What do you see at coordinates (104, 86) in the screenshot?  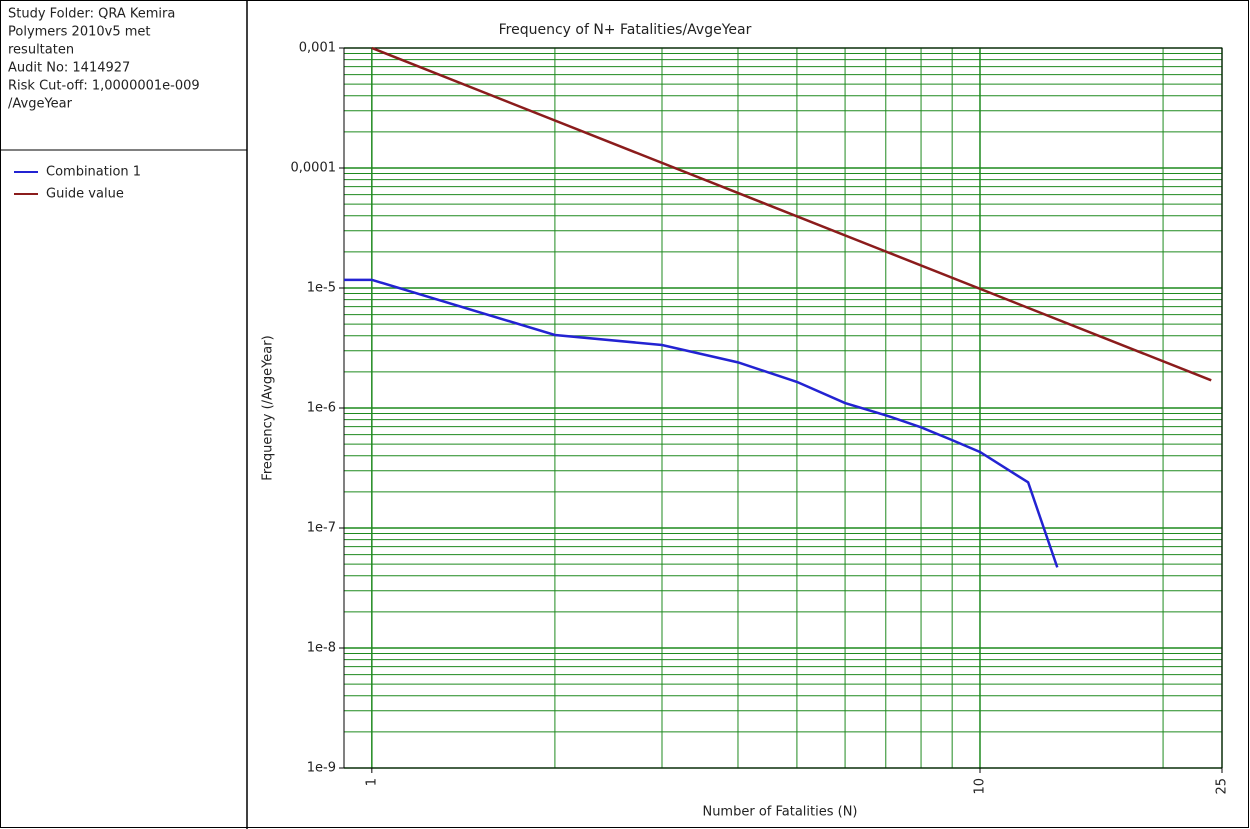 I see `info-line: Risk Cut-off: 1,0000001e-009` at bounding box center [104, 86].